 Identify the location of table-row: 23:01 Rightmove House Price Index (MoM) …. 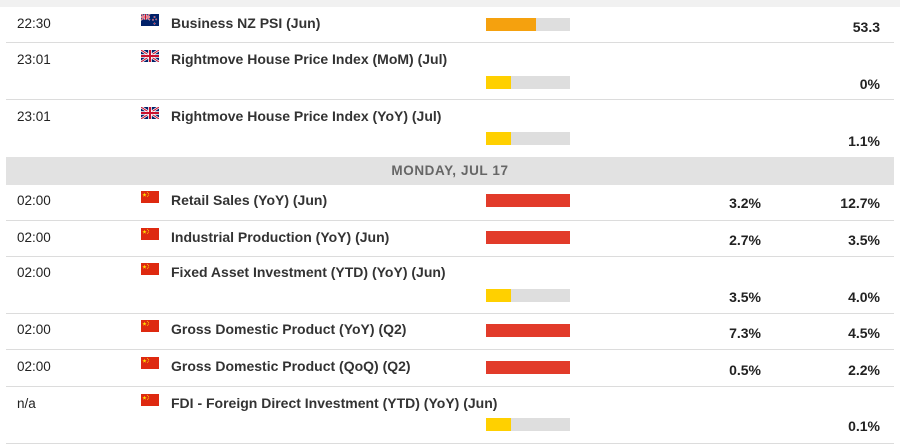
(450, 71).